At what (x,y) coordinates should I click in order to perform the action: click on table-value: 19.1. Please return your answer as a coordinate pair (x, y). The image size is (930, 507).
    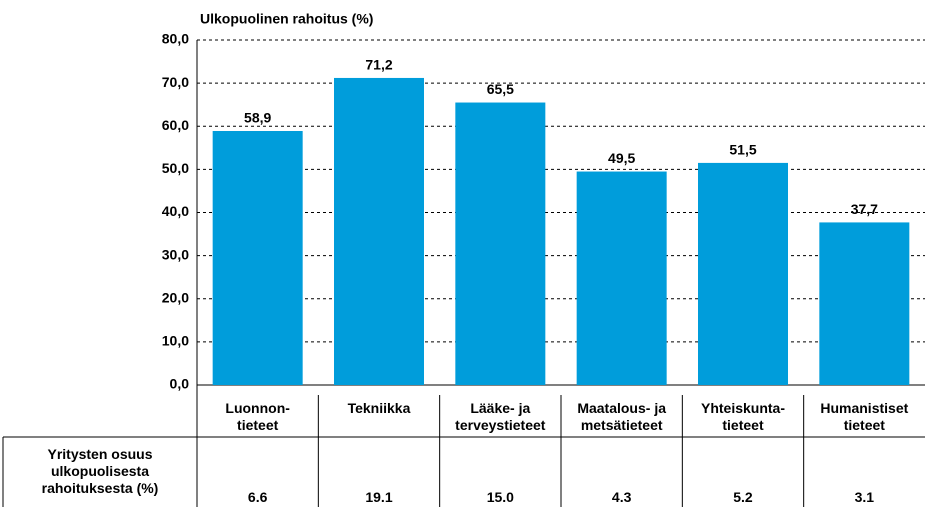
    Looking at the image, I should click on (379, 497).